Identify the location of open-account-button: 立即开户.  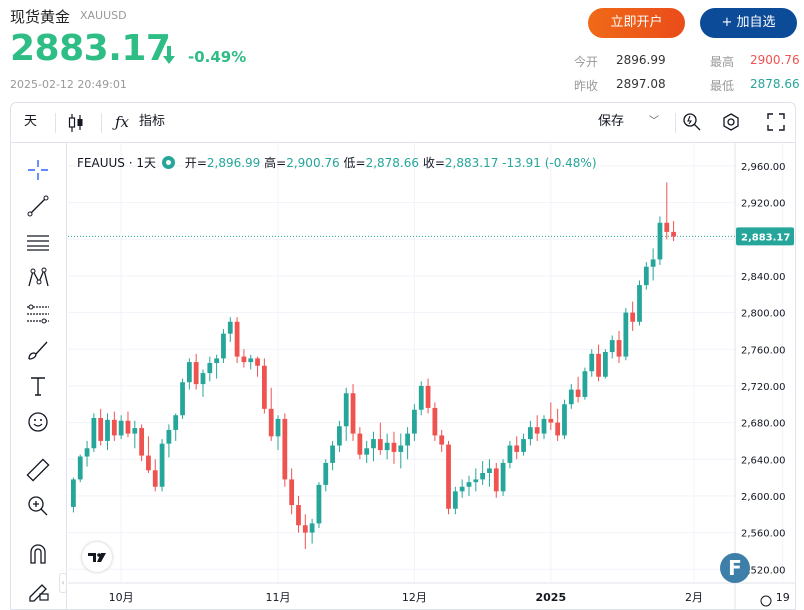
(636, 23).